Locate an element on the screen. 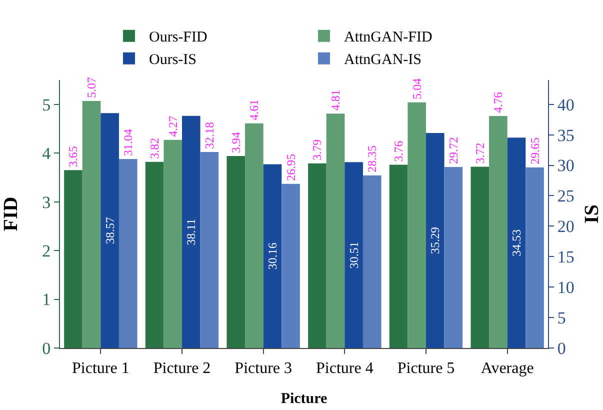 The height and width of the screenshot is (410, 603). data-label: 38.11 is located at coordinates (191, 232).